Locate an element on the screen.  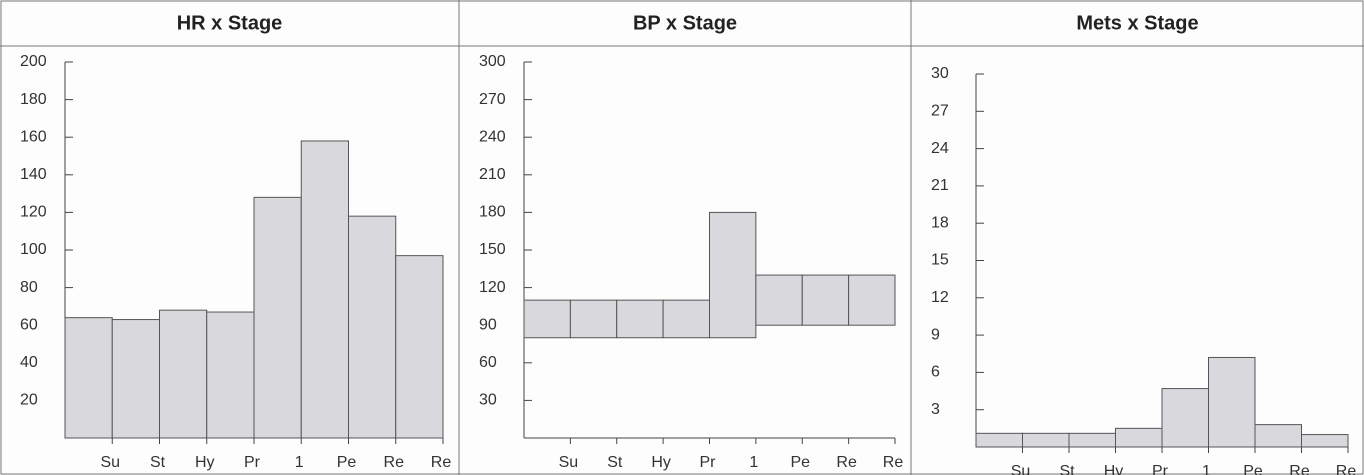
y-tick-label: 300 is located at coordinates (492, 61).